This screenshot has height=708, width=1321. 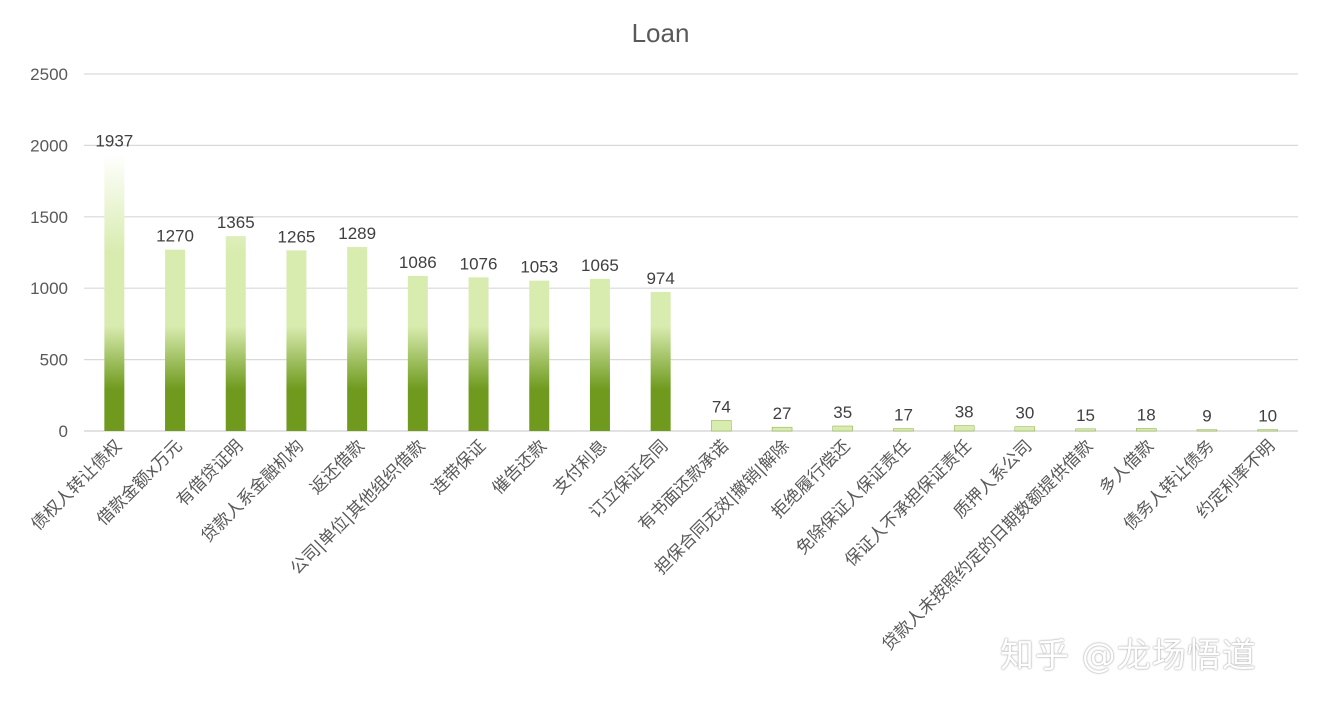 What do you see at coordinates (842, 412) in the screenshot?
I see `data-label: 35` at bounding box center [842, 412].